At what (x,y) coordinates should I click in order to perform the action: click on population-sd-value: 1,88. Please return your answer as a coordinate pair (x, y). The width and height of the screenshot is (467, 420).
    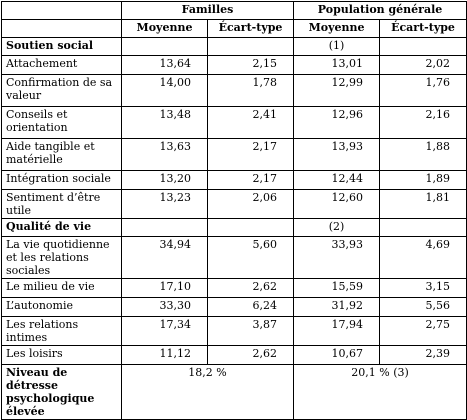
    Looking at the image, I should click on (423, 154).